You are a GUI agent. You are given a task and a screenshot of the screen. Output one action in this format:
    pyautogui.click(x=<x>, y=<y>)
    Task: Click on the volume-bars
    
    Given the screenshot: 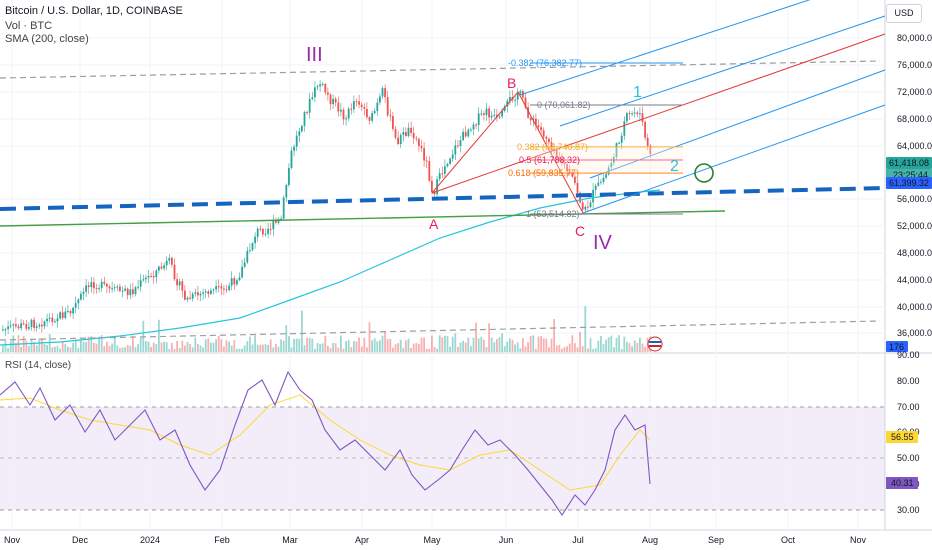 What is the action you would take?
    pyautogui.click(x=327, y=329)
    